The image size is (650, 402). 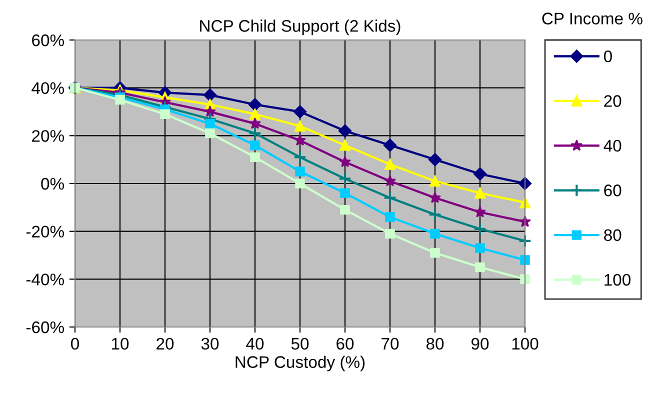 What do you see at coordinates (45, 232) in the screenshot?
I see `y-tick-label: -20%` at bounding box center [45, 232].